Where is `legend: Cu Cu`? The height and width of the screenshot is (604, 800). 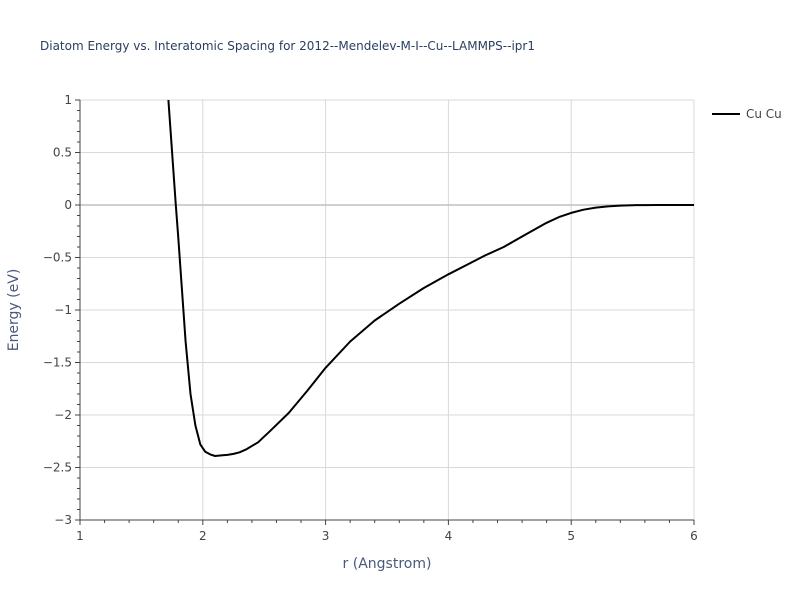
legend: Cu Cu is located at coordinates (747, 114).